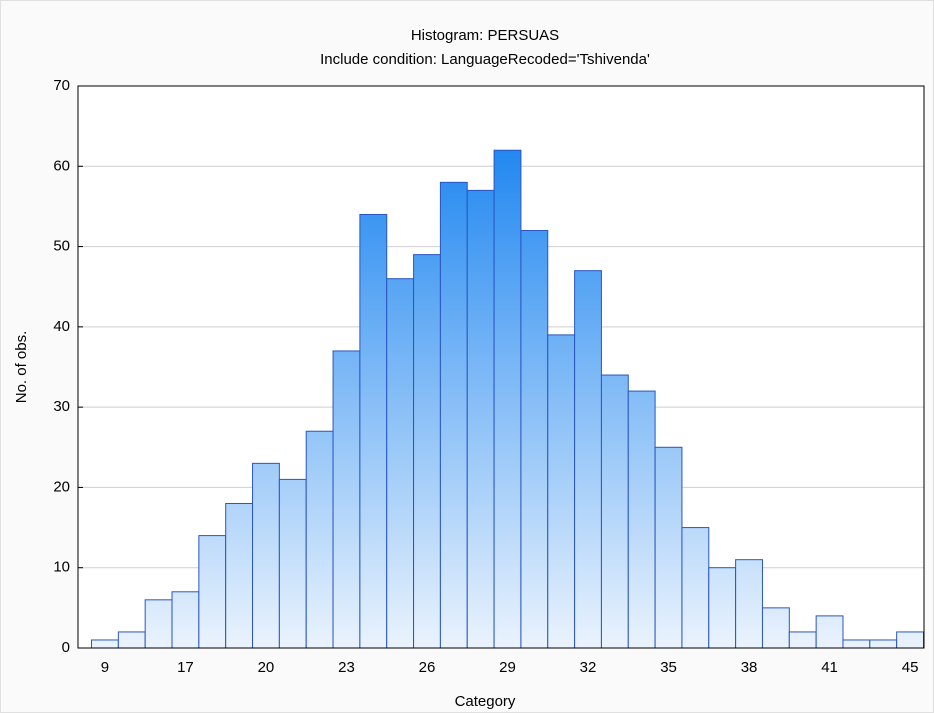 This screenshot has height=713, width=934. Describe the element at coordinates (61, 486) in the screenshot. I see `y-tick-label: 20` at that location.